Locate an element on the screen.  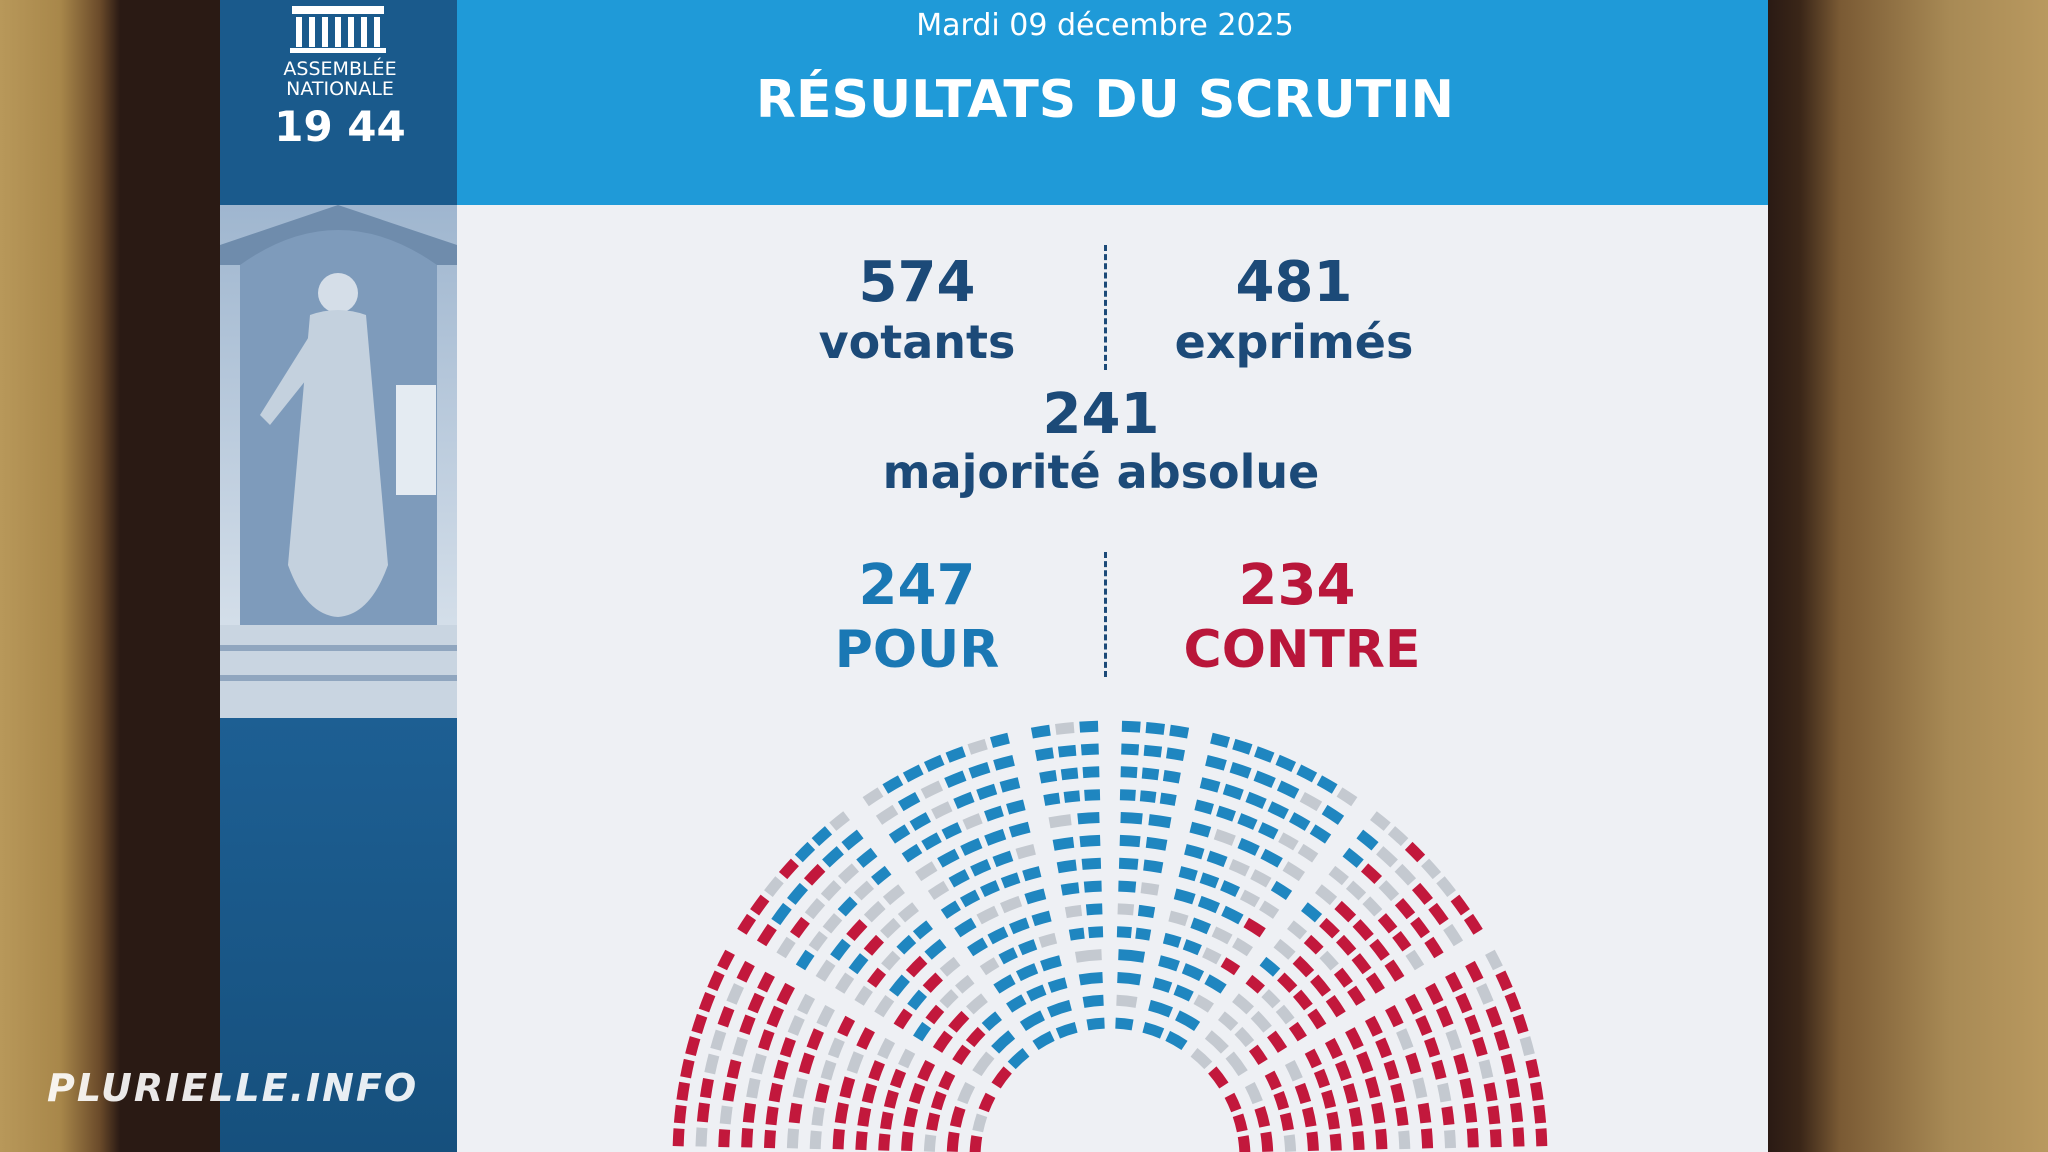
logo-panel: ASSEMBLÉE NATIONALE 19 44 is located at coordinates (338, 102).